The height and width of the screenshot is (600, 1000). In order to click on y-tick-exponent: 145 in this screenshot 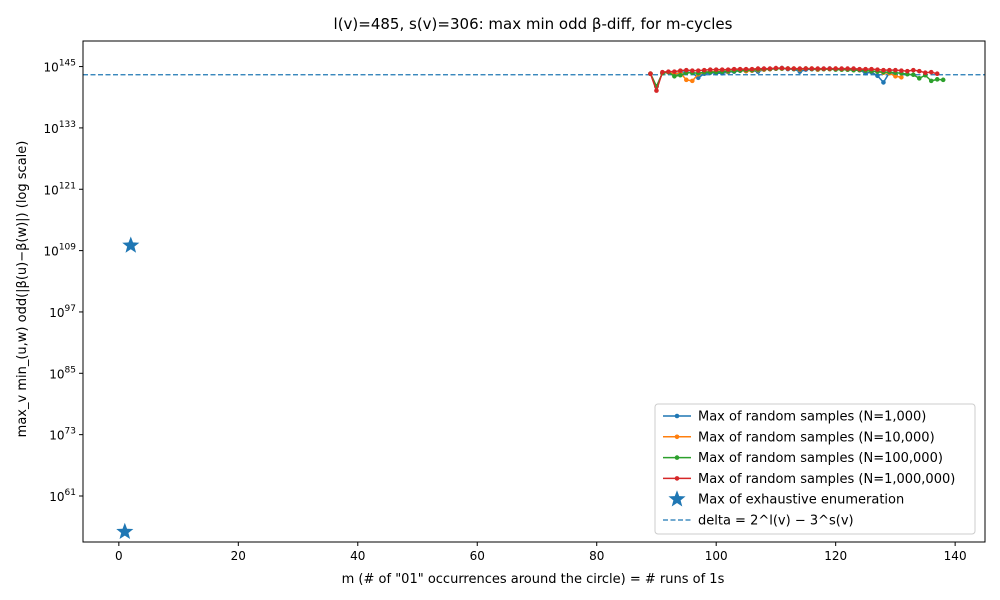, I will do `click(67, 64)`.